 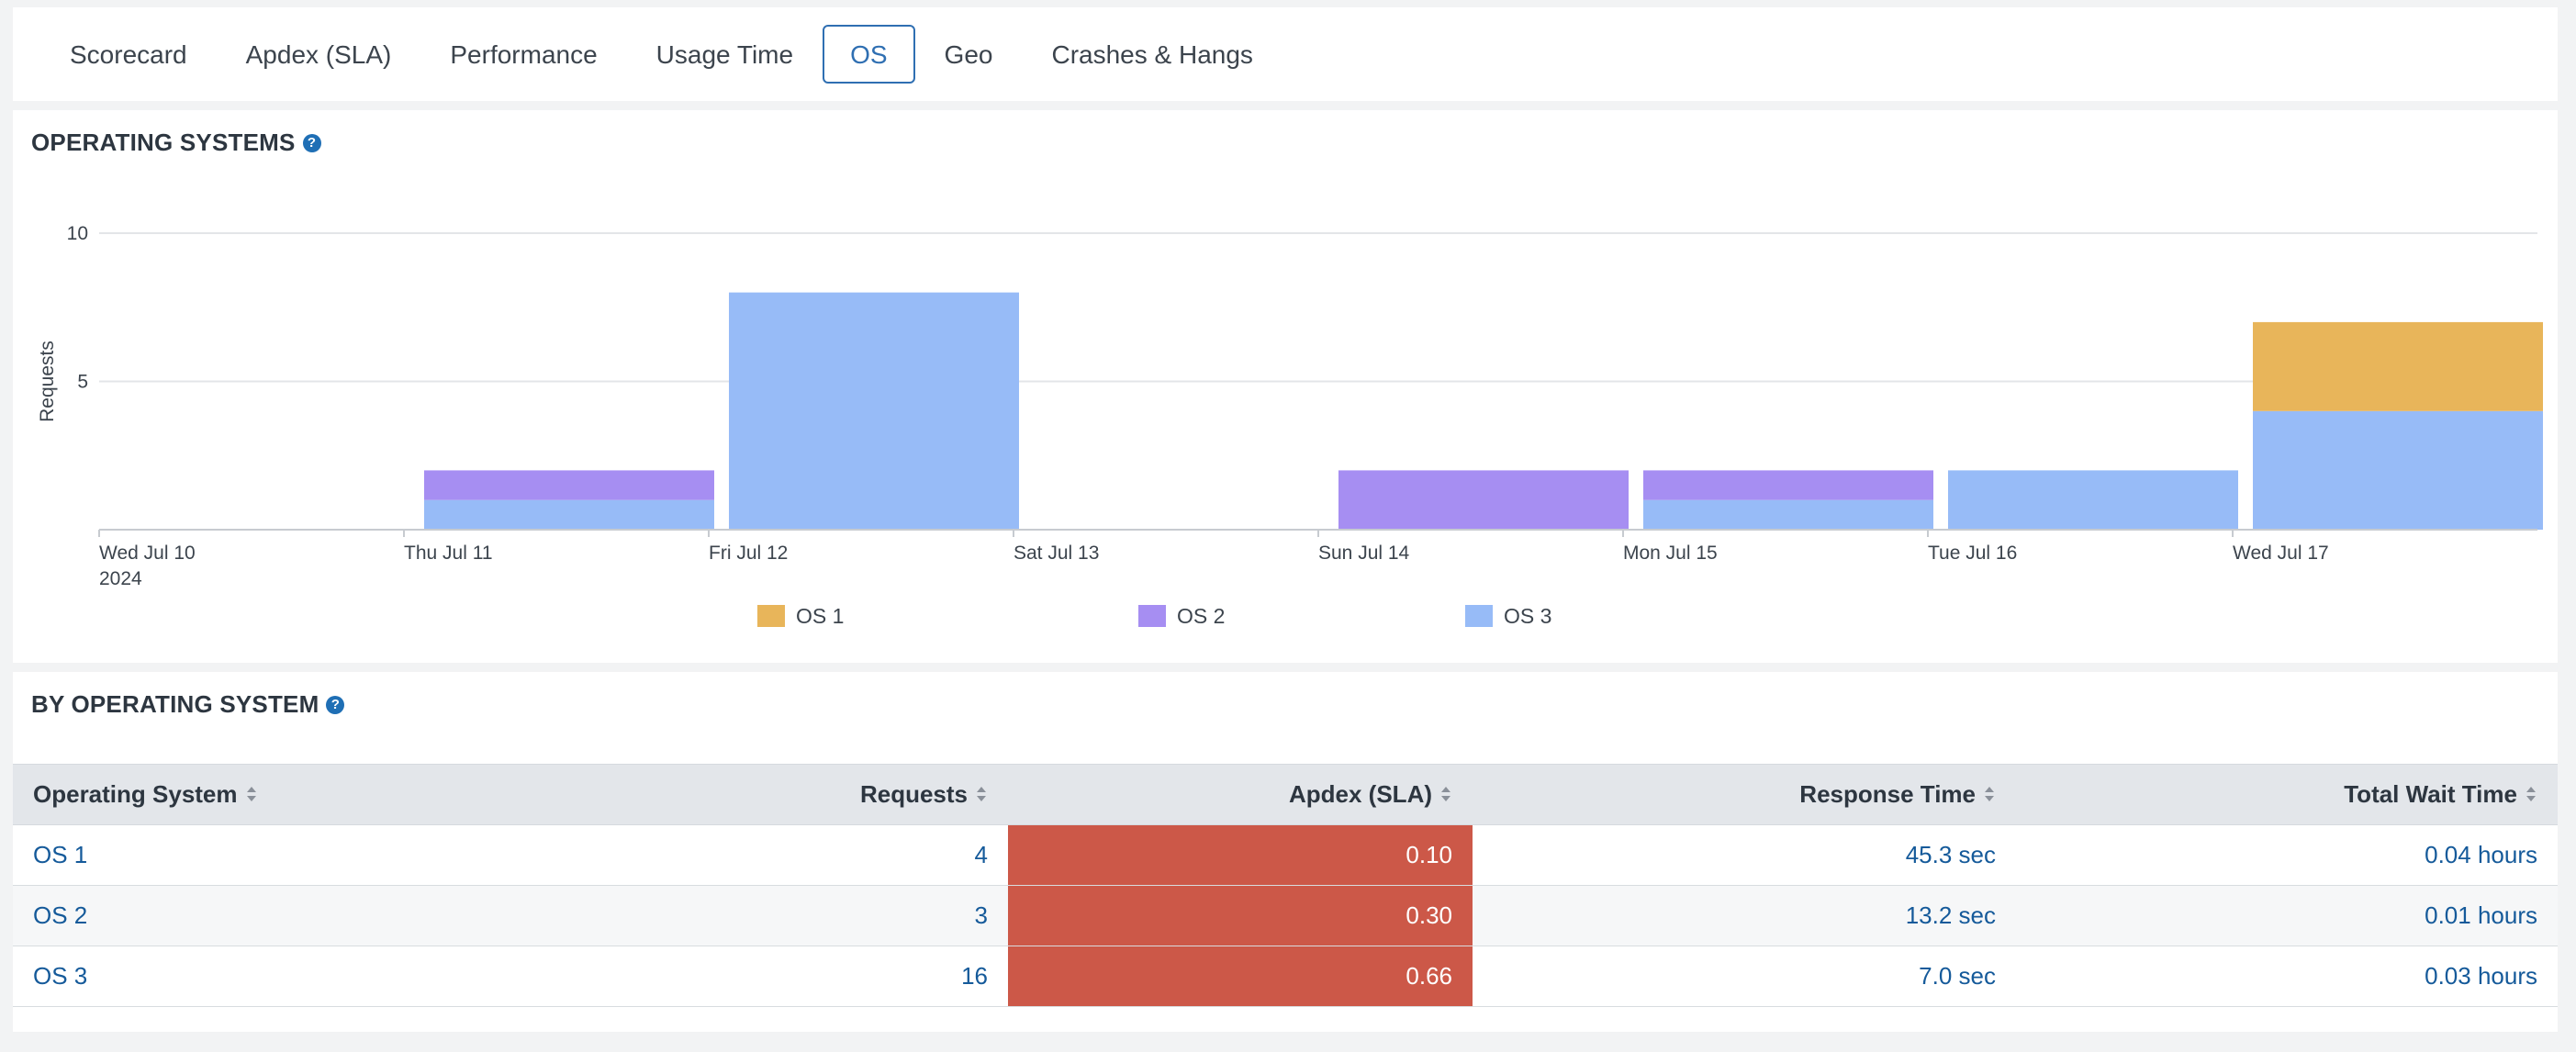 I want to click on table-row: OS 2 3 0.30 13.2 sec 0.01 hours, so click(x=1285, y=915).